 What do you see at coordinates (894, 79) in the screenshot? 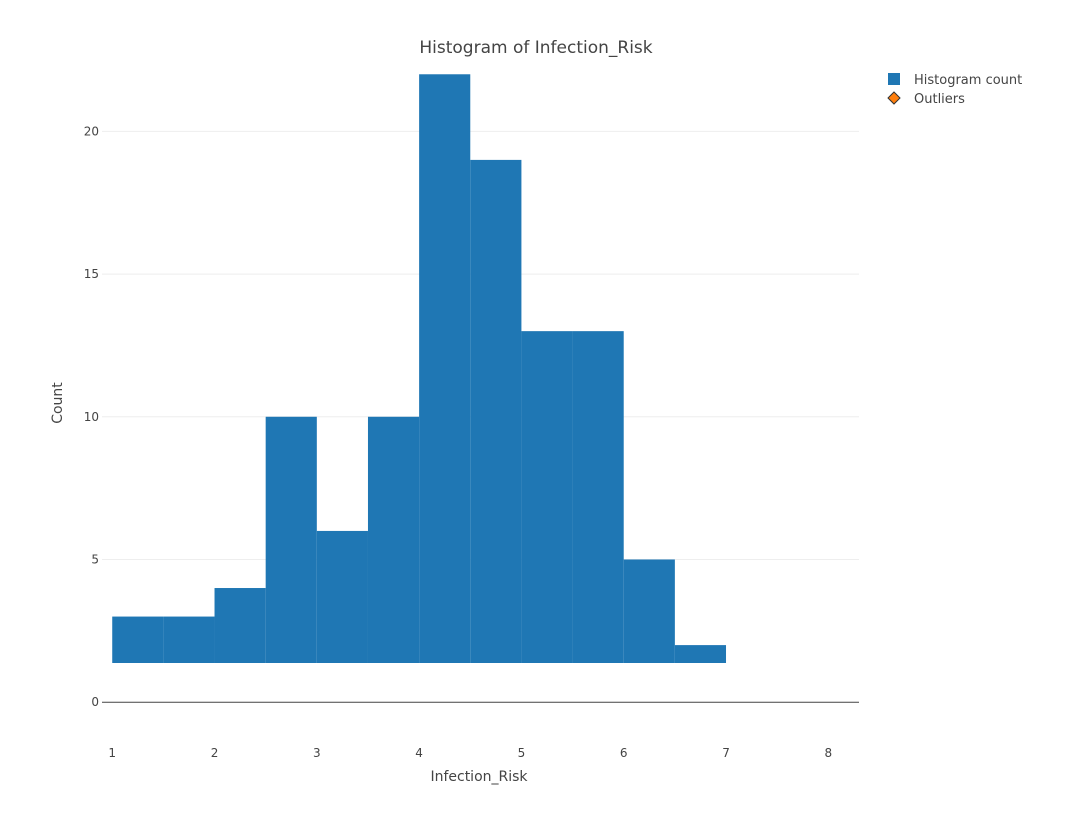
I see `legend-square-icon` at bounding box center [894, 79].